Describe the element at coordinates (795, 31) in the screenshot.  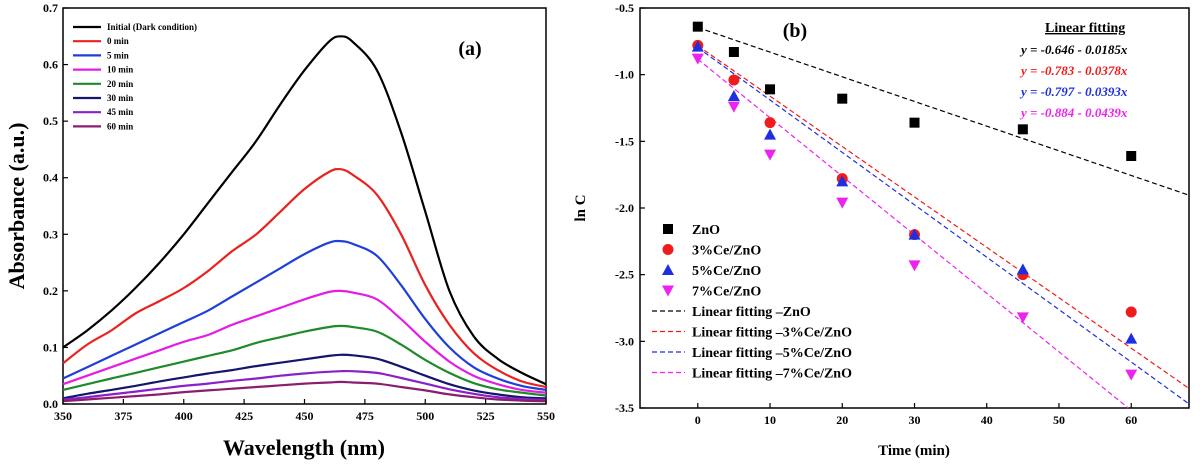
I see `panel-b-label: (b)` at that location.